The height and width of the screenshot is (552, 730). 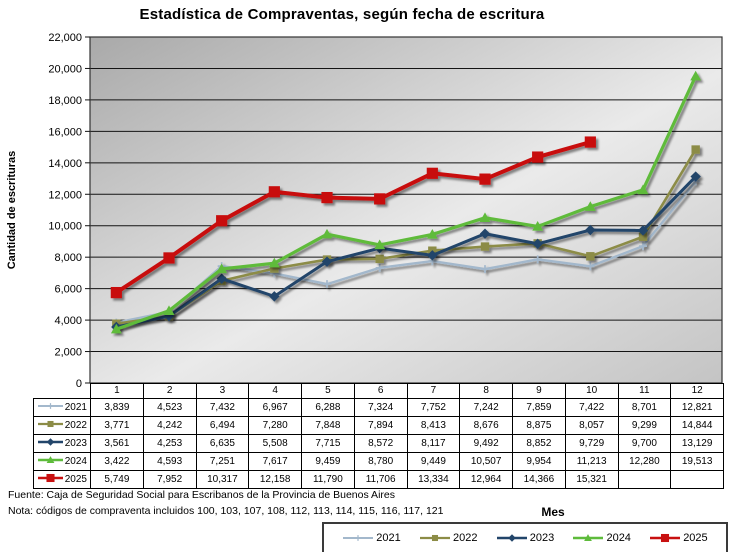 I want to click on table-cell: 8,701, so click(x=644, y=407).